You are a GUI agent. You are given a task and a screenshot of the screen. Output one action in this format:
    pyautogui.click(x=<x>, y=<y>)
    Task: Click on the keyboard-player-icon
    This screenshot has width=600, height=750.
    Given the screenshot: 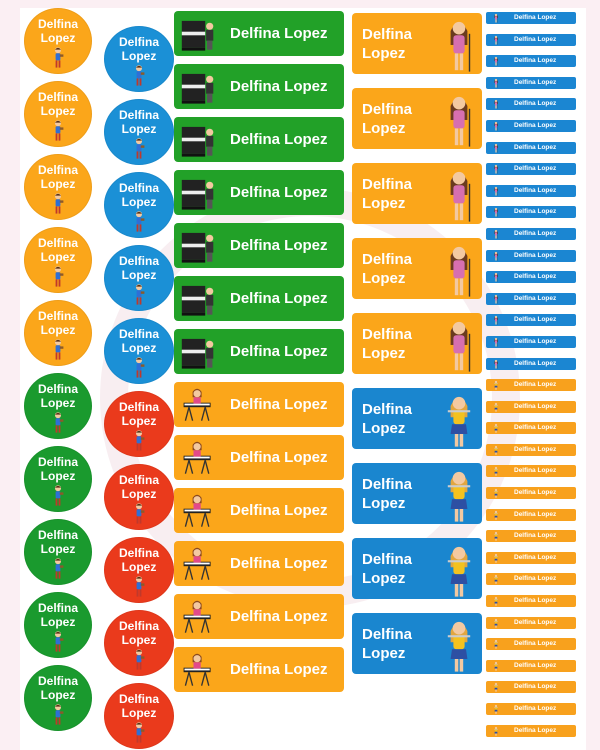 What is the action you would take?
    pyautogui.click(x=198, y=563)
    